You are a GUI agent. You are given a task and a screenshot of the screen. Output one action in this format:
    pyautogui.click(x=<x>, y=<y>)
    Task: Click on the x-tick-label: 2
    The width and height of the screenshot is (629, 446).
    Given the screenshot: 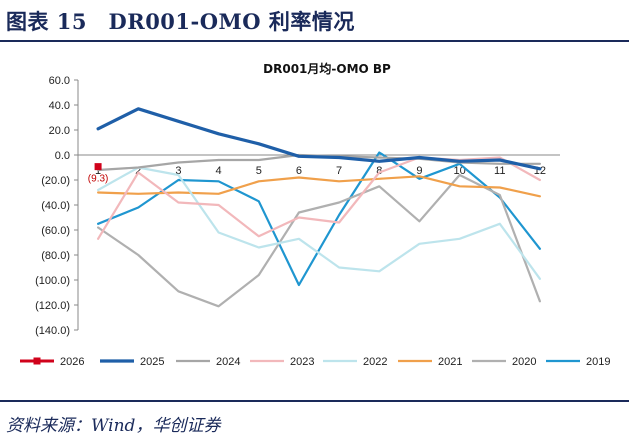 What is the action you would take?
    pyautogui.click(x=138, y=171)
    